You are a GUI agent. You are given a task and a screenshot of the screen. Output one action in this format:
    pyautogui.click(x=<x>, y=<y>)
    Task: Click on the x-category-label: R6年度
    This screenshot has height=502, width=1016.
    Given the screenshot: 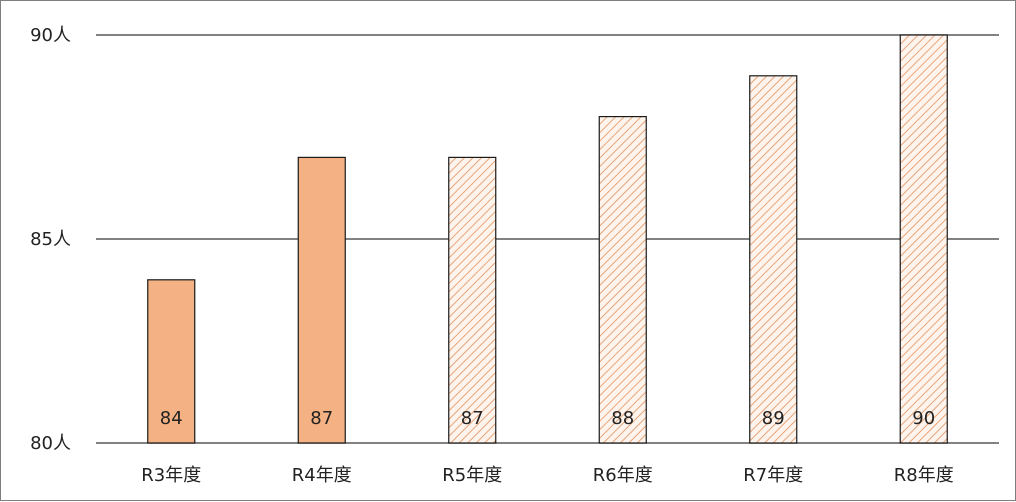 What is the action you would take?
    pyautogui.click(x=623, y=475)
    